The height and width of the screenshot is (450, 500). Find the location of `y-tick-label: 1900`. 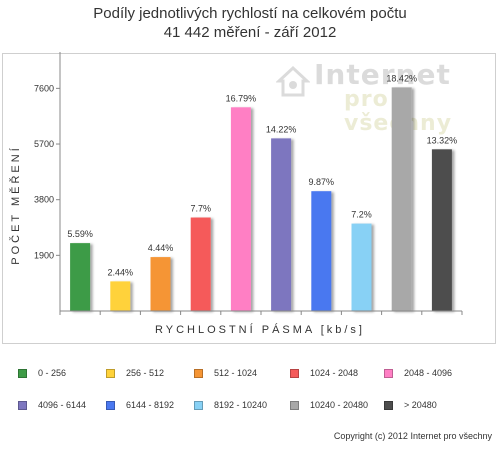

y-tick-label: 1900 is located at coordinates (44, 255).